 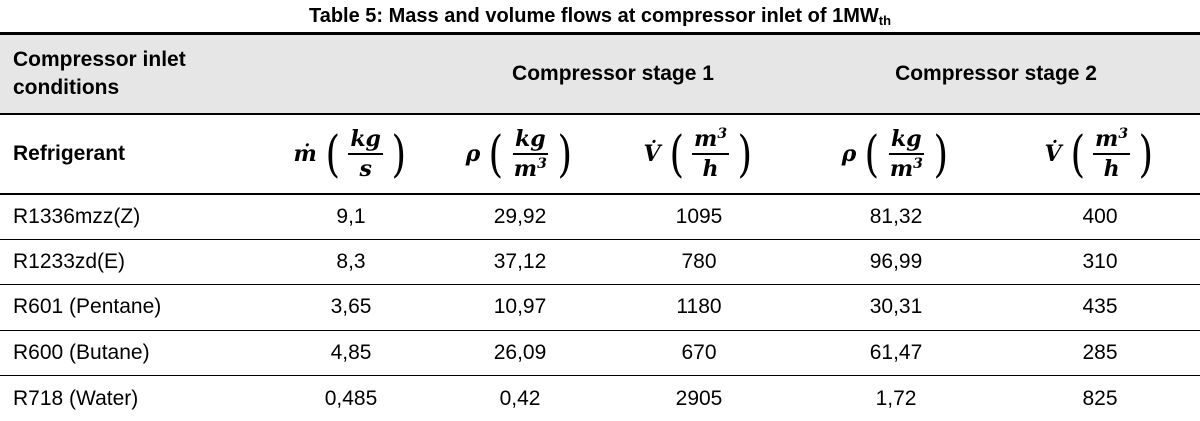 What do you see at coordinates (134, 262) in the screenshot?
I see `cell-refrigerant: R1233zd(E)` at bounding box center [134, 262].